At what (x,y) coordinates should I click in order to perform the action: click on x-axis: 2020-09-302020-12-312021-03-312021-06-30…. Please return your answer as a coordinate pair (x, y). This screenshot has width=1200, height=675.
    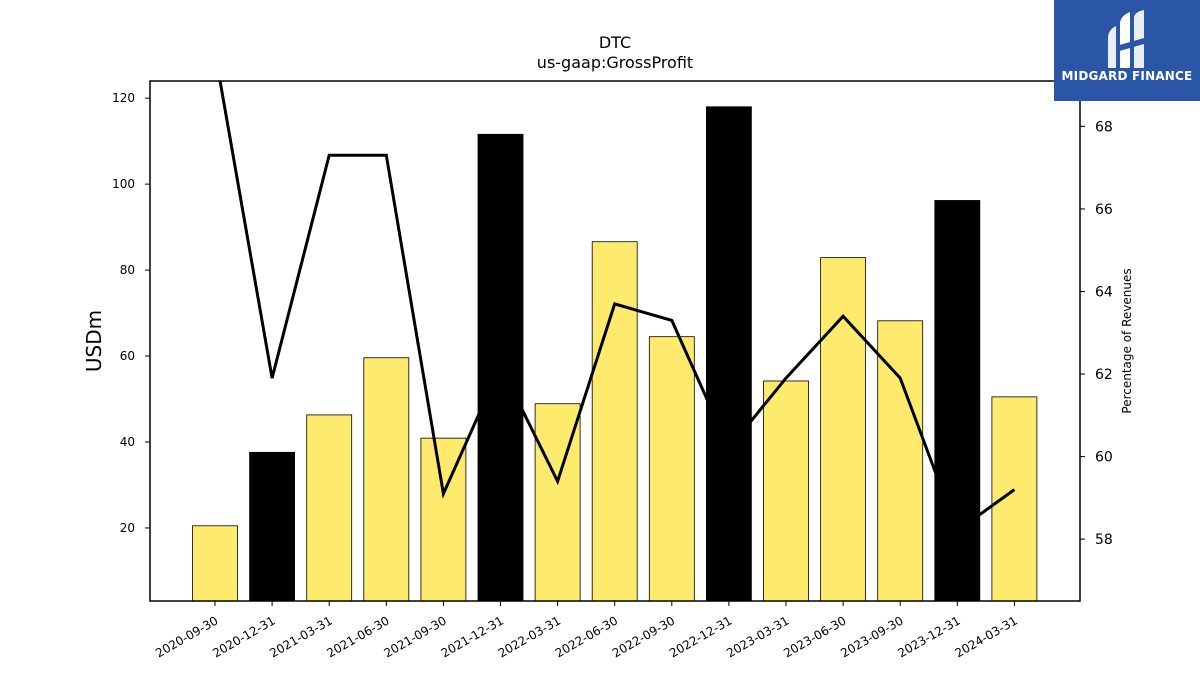
    Looking at the image, I should click on (586, 630).